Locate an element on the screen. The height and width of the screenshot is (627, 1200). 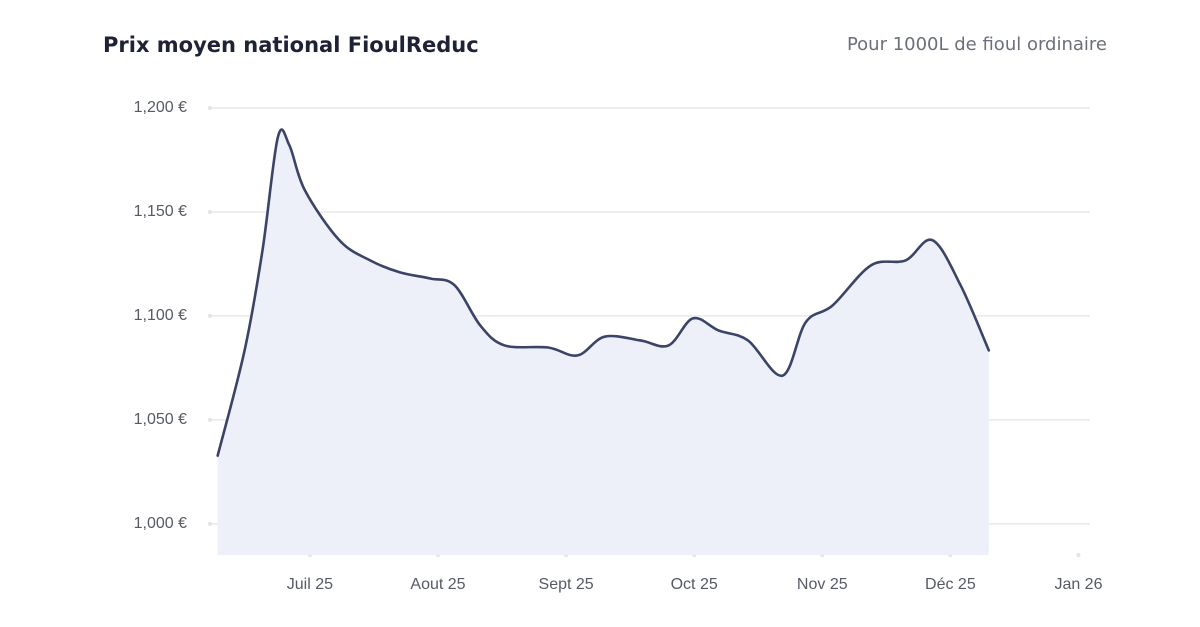
x-tick-label: Déc 25 is located at coordinates (950, 584).